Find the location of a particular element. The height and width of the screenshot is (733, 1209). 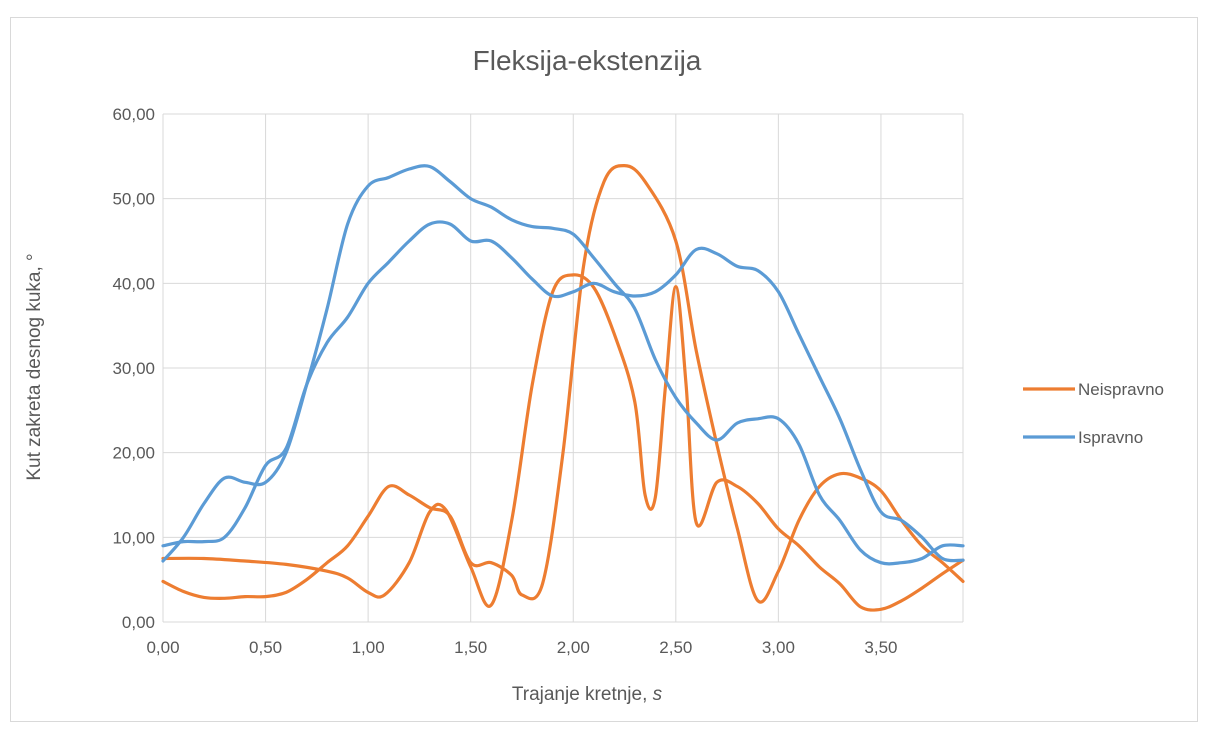

x-tick-label: 3,00 is located at coordinates (778, 647).